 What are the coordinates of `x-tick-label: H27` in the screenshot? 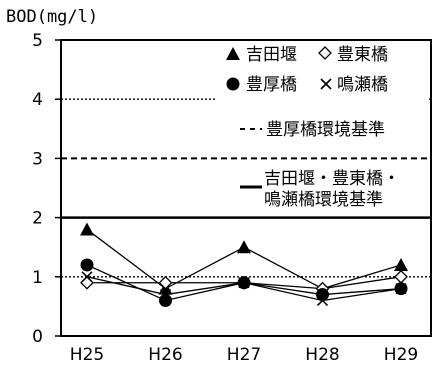 It's located at (244, 355).